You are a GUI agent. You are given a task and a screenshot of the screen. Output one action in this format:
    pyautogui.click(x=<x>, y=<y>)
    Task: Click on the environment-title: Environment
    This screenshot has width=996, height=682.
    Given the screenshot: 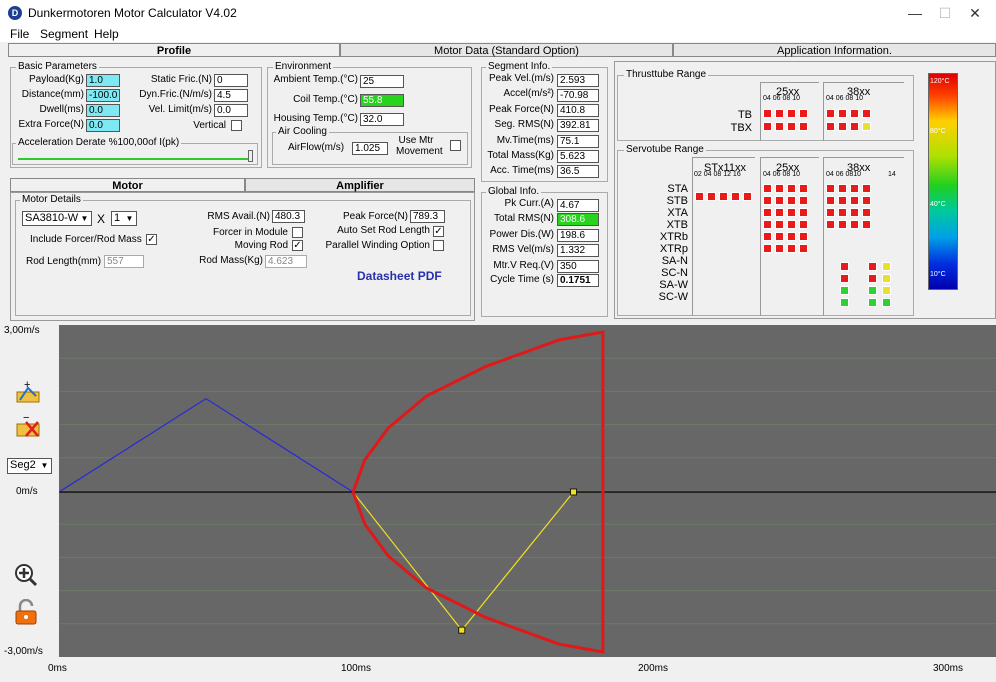 What is the action you would take?
    pyautogui.click(x=303, y=66)
    